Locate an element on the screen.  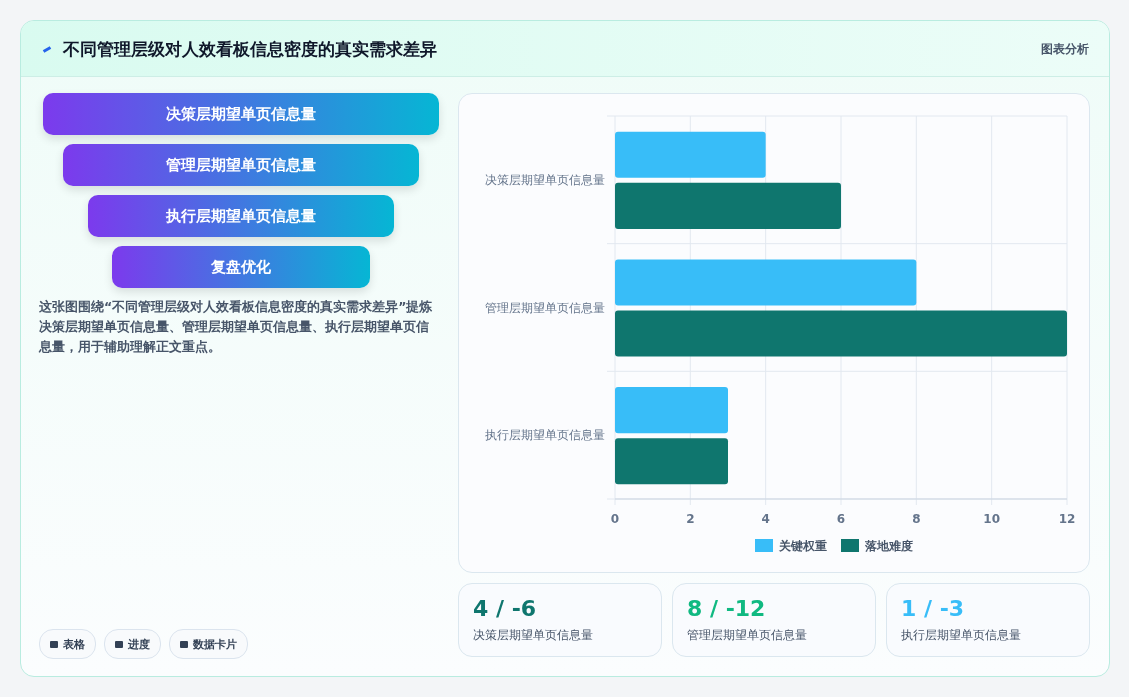
x-tick-label: 6 is located at coordinates (841, 519).